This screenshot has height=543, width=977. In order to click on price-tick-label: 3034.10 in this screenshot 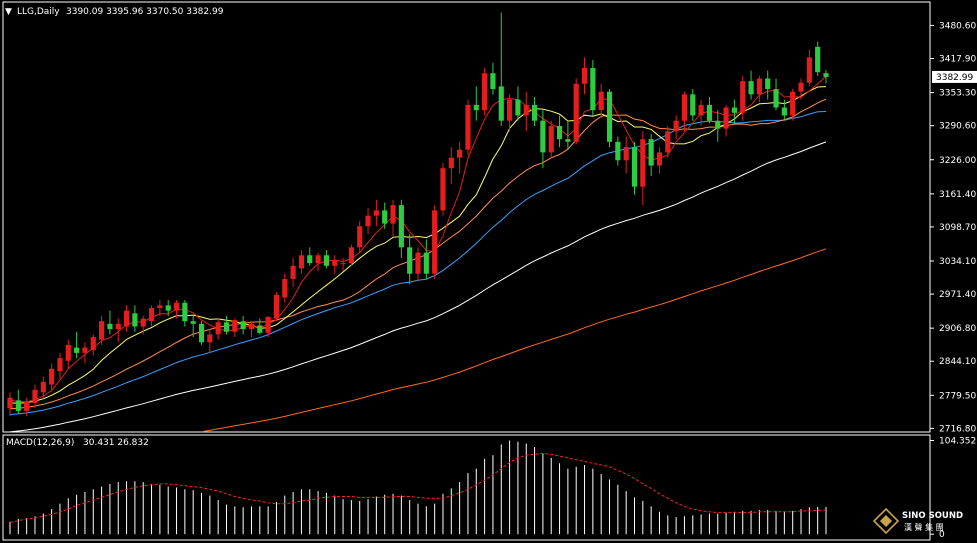, I will do `click(957, 262)`.